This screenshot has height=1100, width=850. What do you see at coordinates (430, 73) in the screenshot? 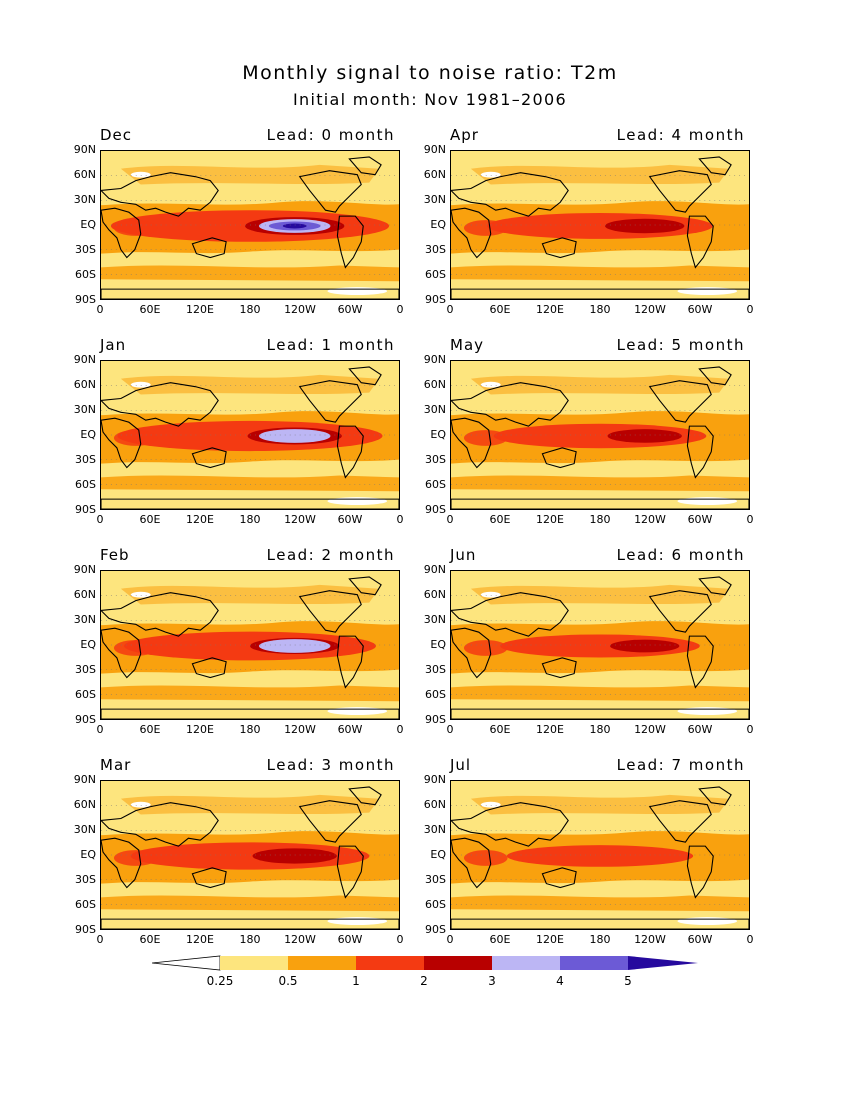
I see `chart-title: Monthly signal to noise ratio: T2m` at bounding box center [430, 73].